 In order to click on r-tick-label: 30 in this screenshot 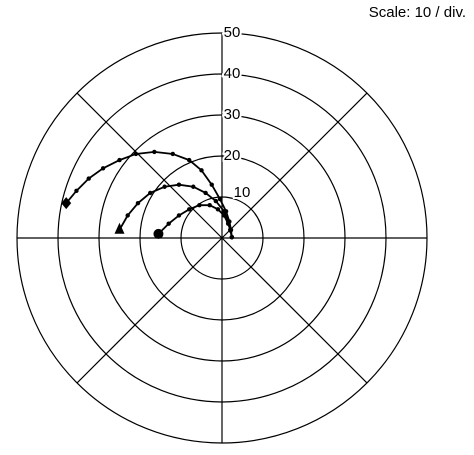, I will do `click(232, 114)`.